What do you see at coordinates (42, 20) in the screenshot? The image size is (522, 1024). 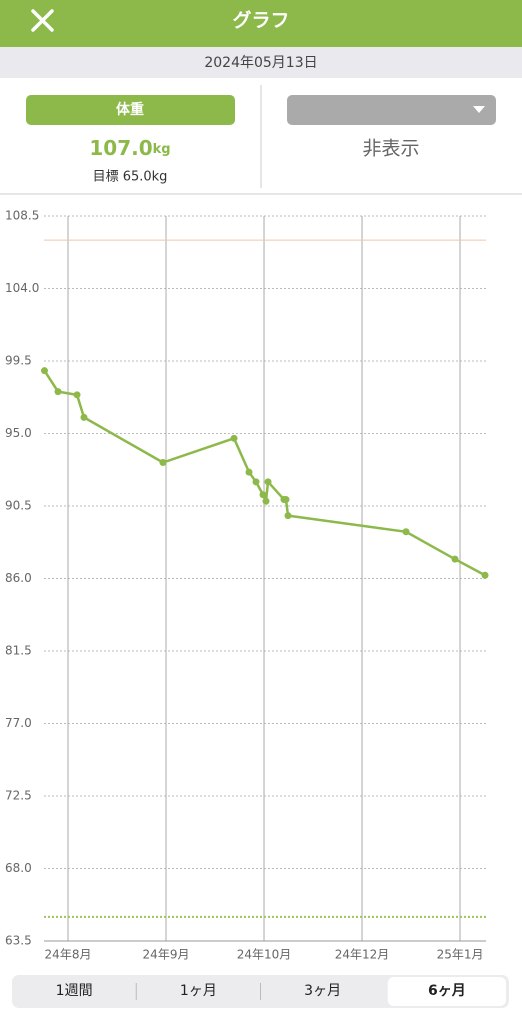 I see `close-button` at bounding box center [42, 20].